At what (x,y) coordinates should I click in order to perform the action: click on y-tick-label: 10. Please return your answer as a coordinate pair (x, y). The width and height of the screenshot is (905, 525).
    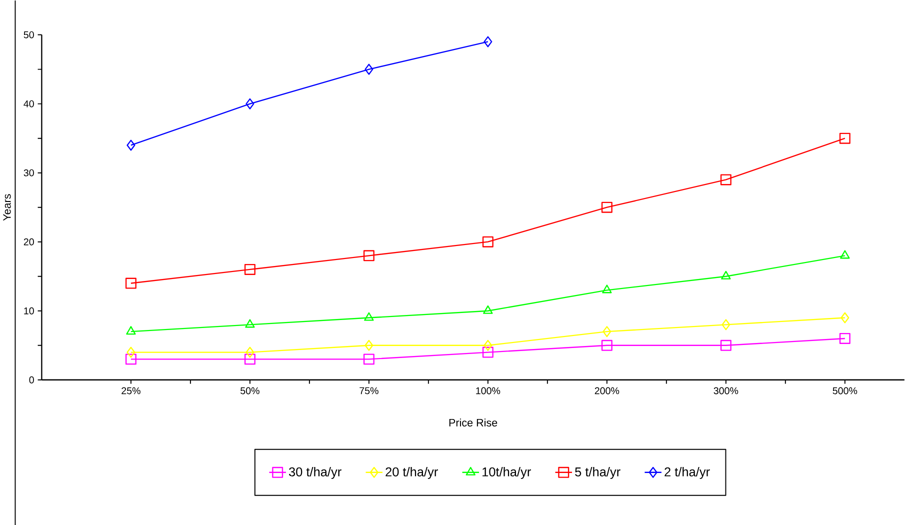
    Looking at the image, I should click on (29, 310).